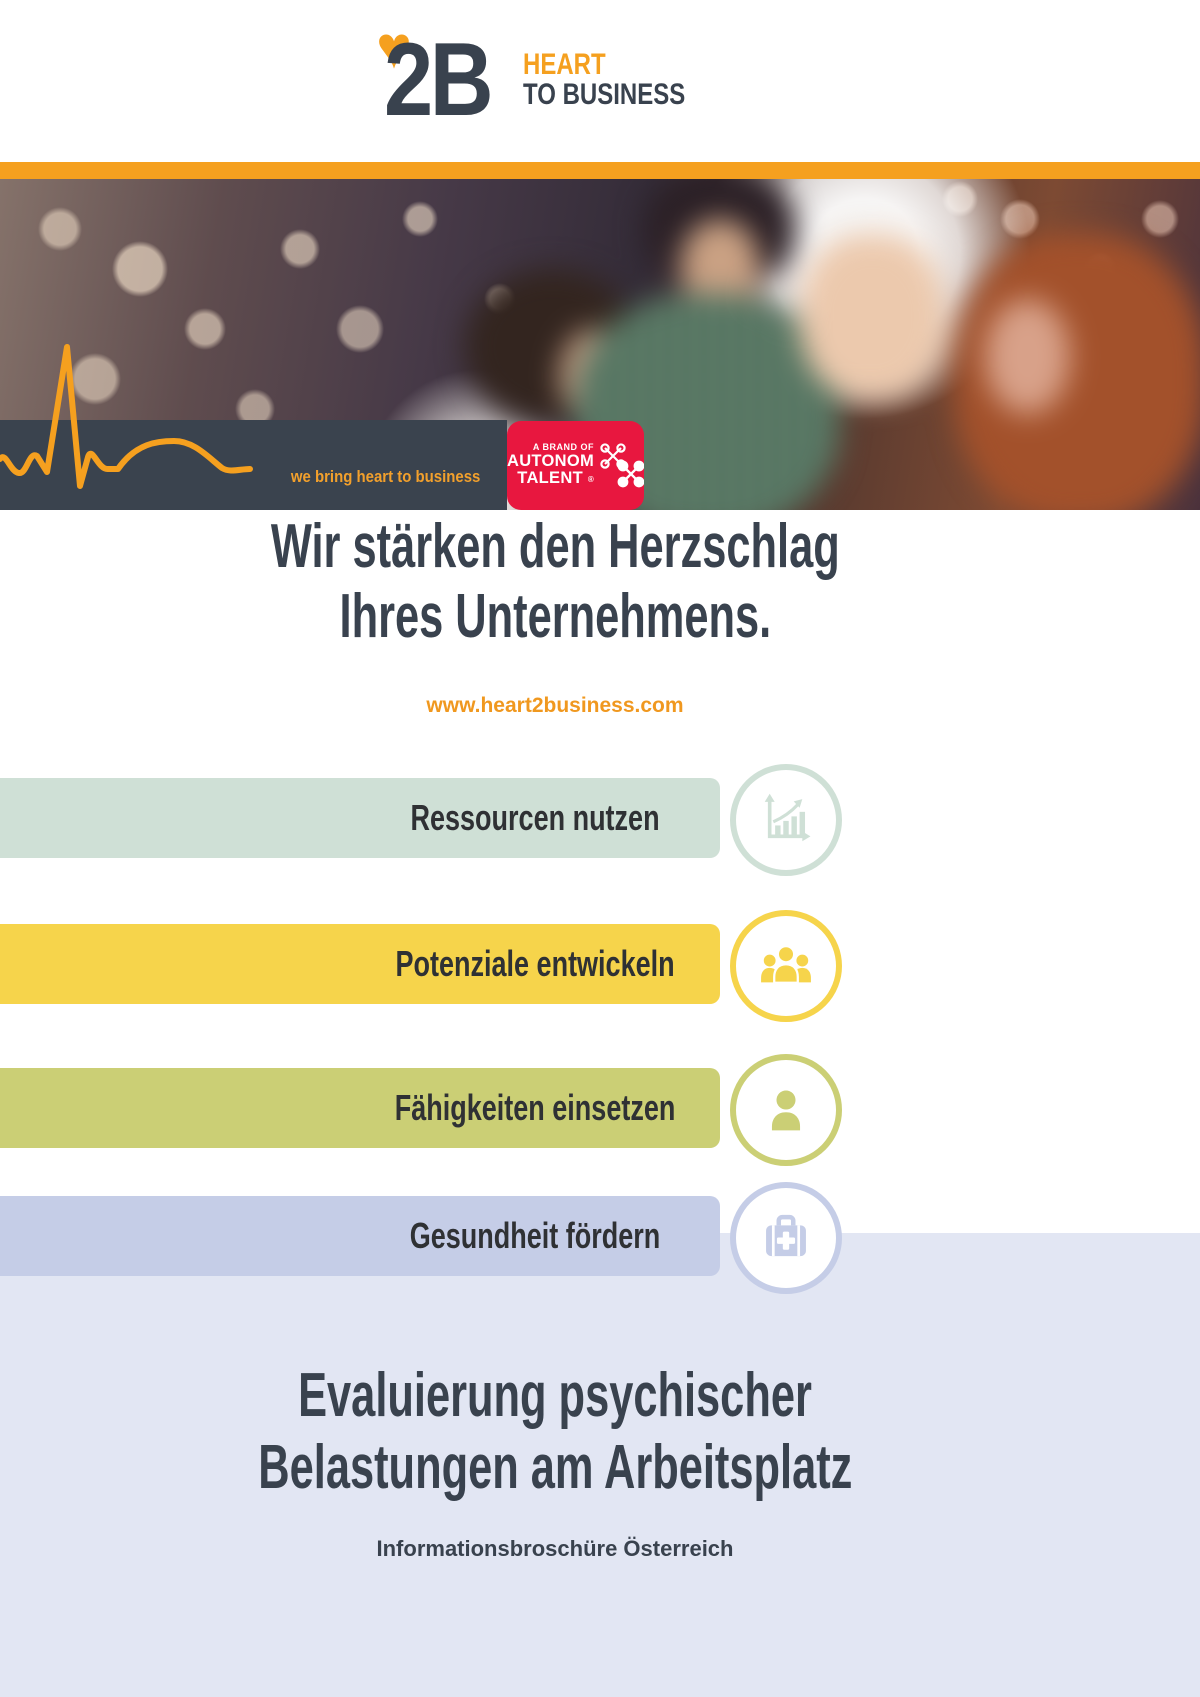 Image resolution: width=1200 pixels, height=1697 pixels. Describe the element at coordinates (591, 480) in the screenshot. I see `registered-trademark-symbol: ®` at that location.